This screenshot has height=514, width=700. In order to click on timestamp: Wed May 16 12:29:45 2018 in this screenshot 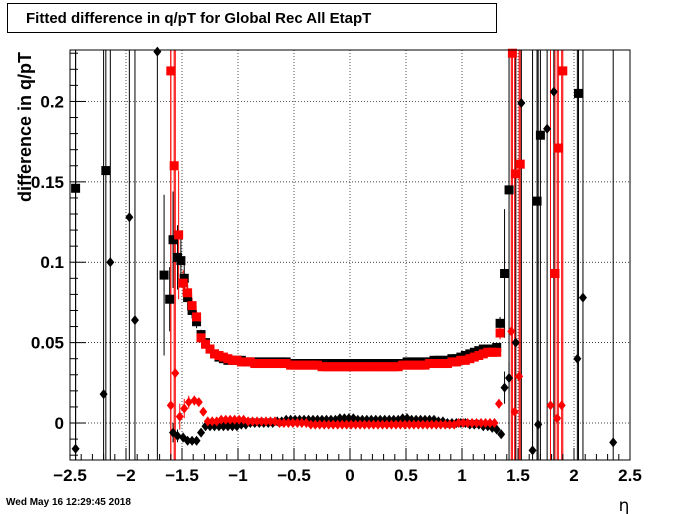, I will do `click(68, 502)`.